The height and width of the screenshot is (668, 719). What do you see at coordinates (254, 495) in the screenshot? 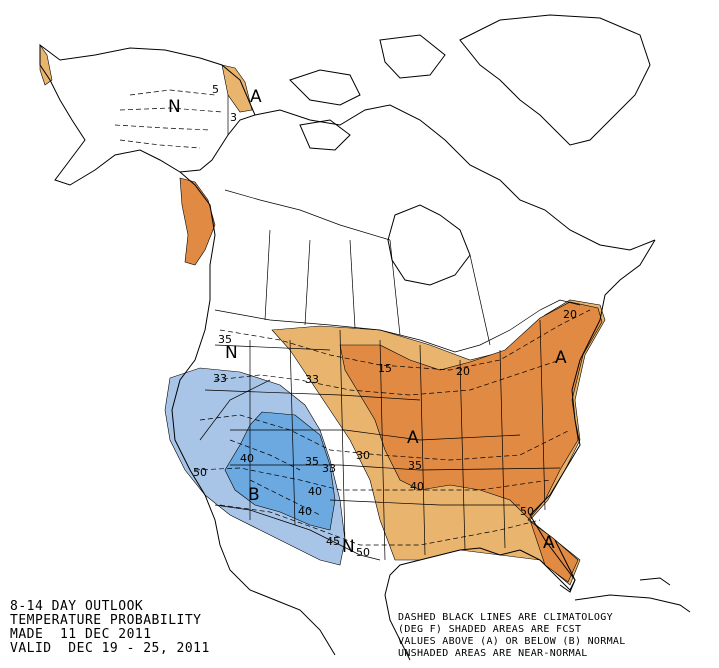
I see `southwest-below-label: B` at bounding box center [254, 495].